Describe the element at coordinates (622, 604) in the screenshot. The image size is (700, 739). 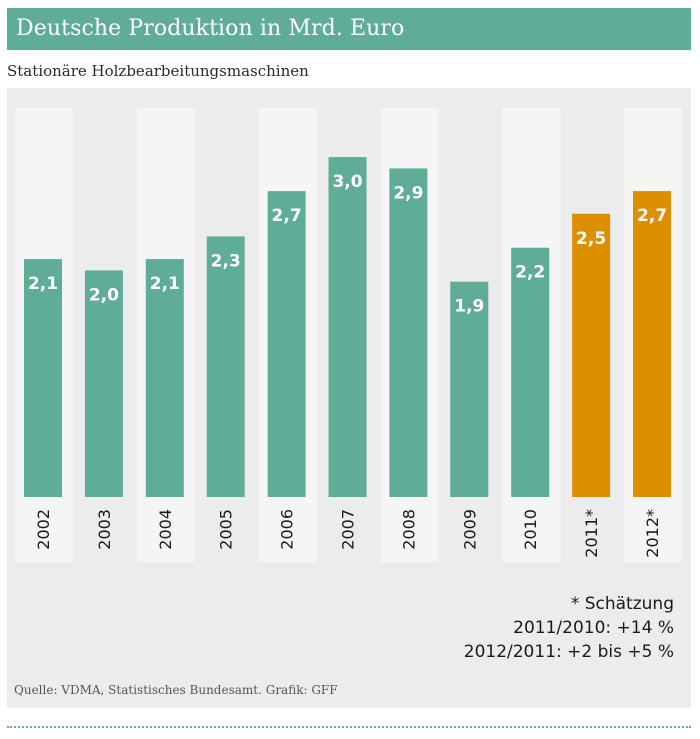
I see `estimate-footnote: * Schätzung` at that location.